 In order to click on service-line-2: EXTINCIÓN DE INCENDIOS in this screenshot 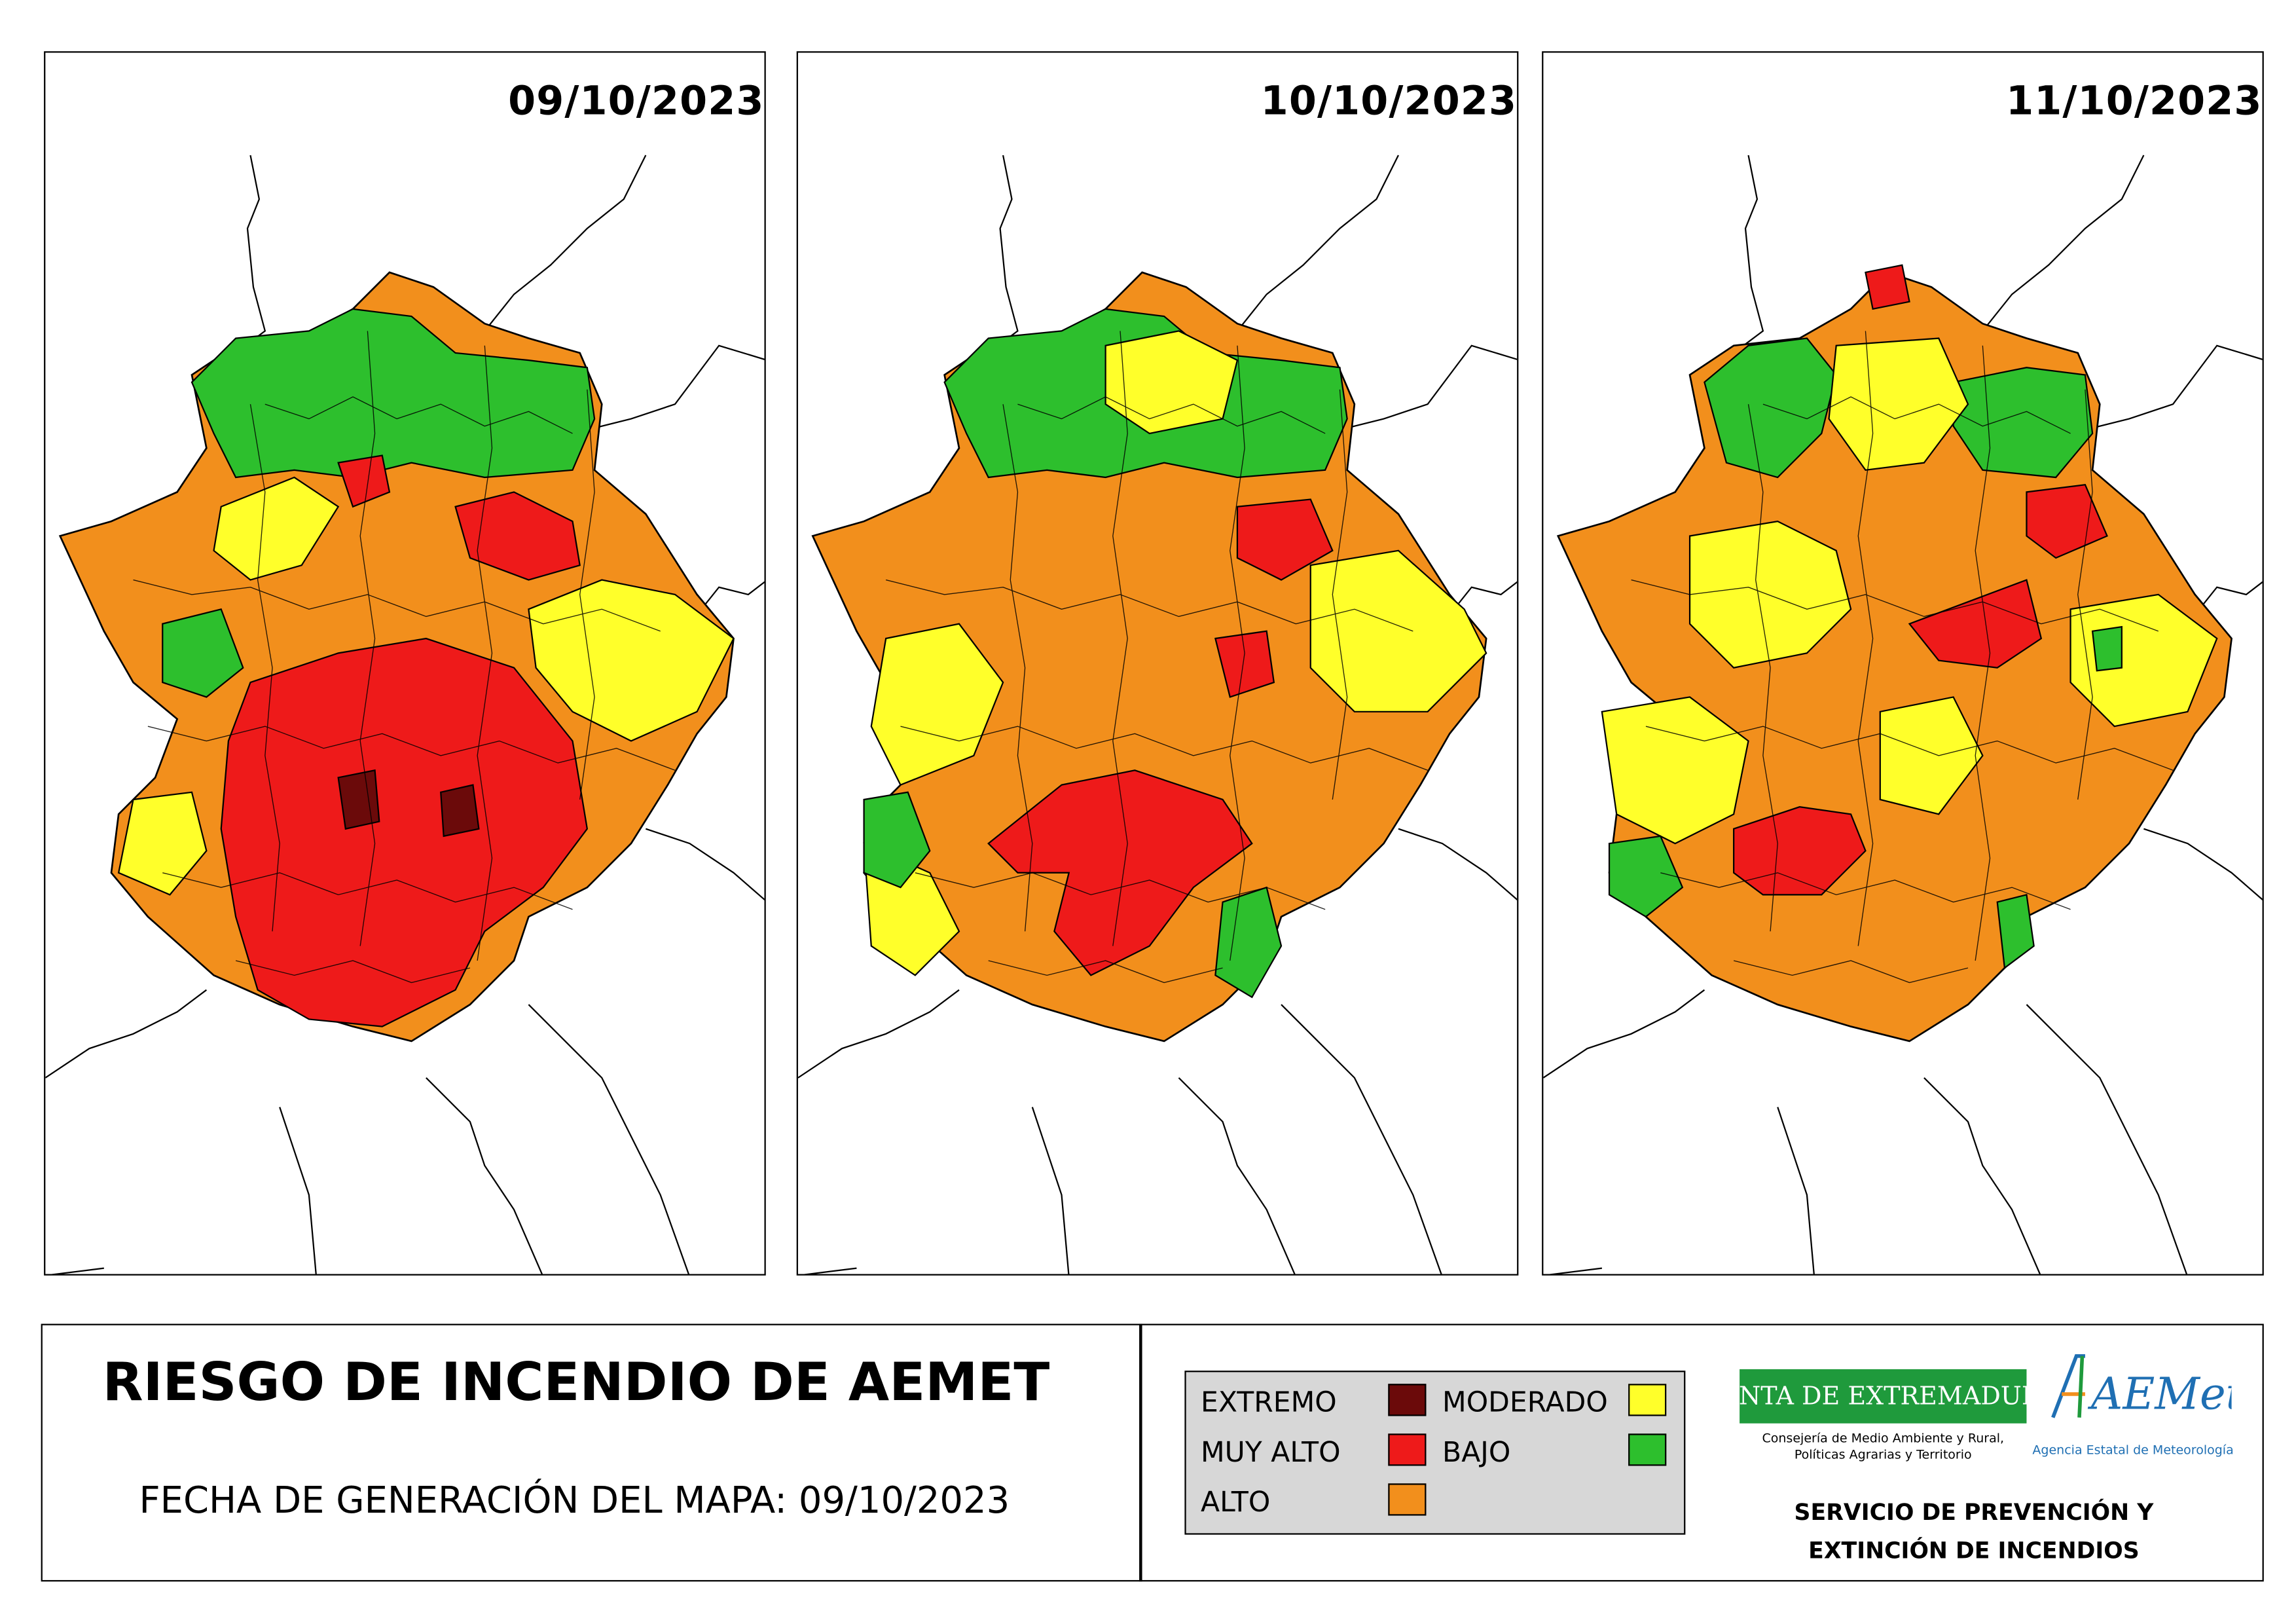, I will do `click(1974, 1551)`.